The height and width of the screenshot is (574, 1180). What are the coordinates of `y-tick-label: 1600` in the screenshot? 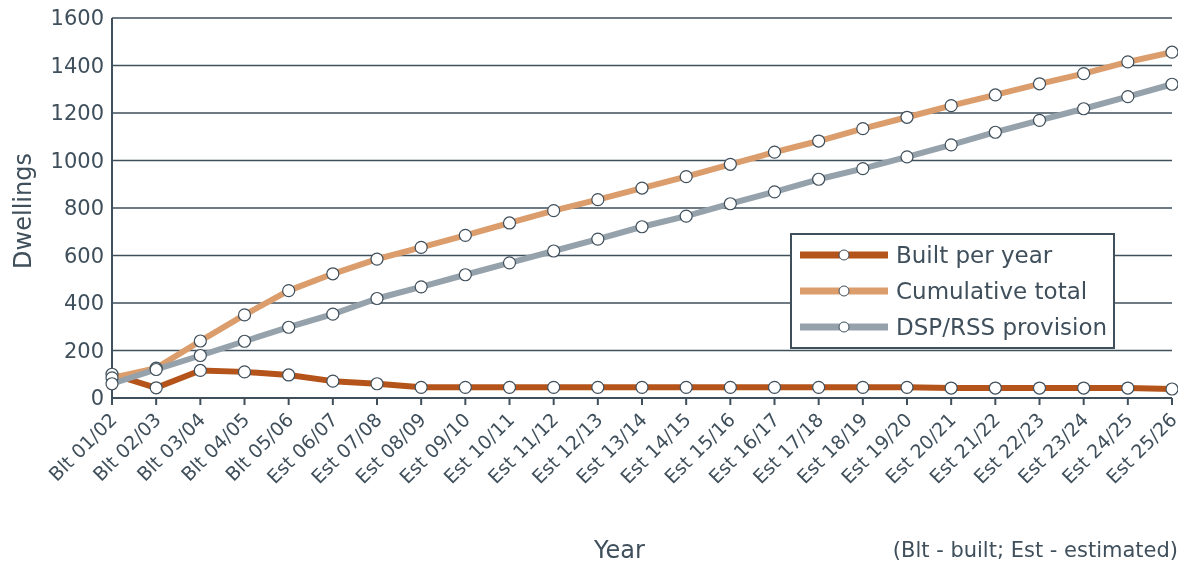 It's located at (77, 18).